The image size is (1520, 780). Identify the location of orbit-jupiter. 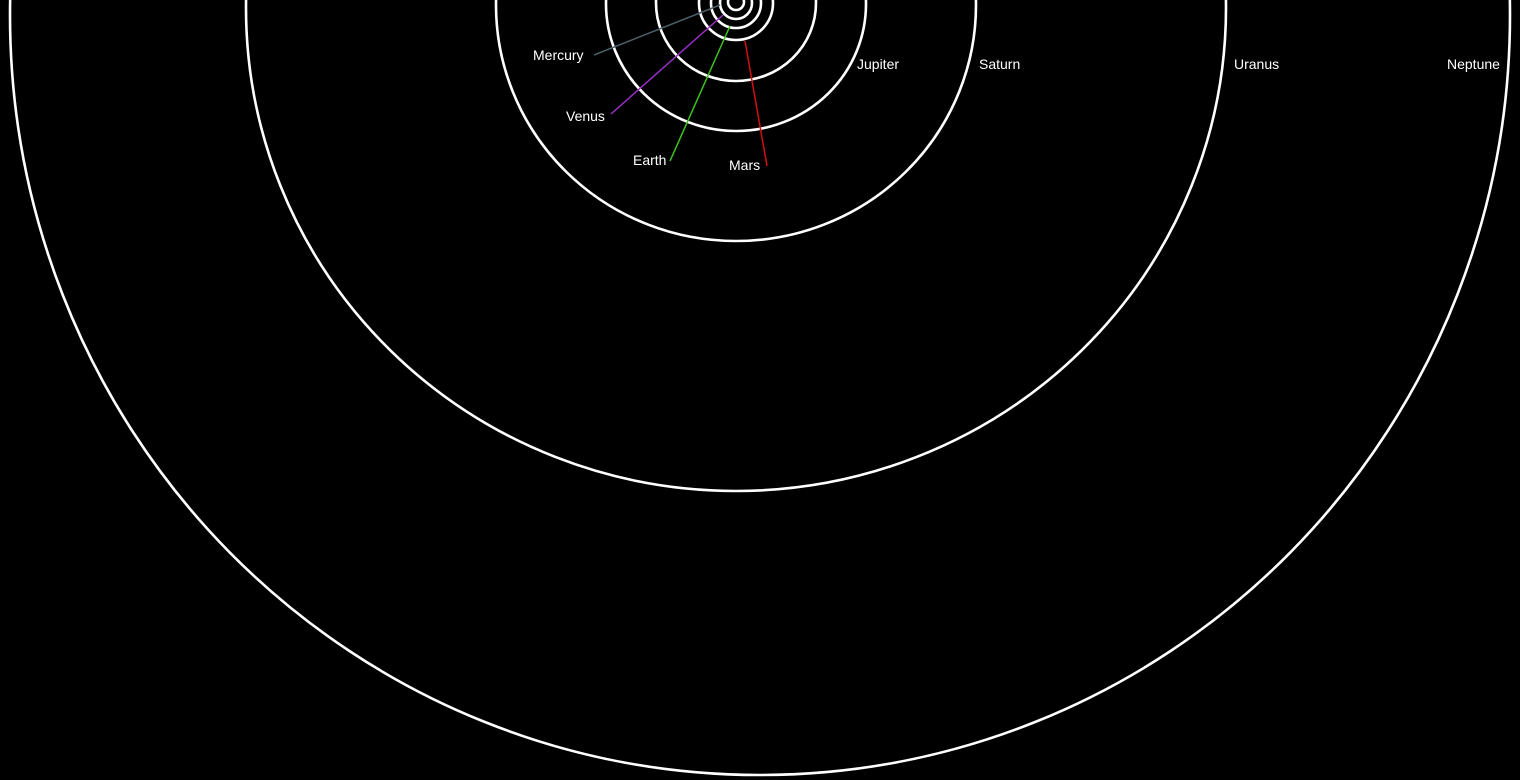
(736, 66).